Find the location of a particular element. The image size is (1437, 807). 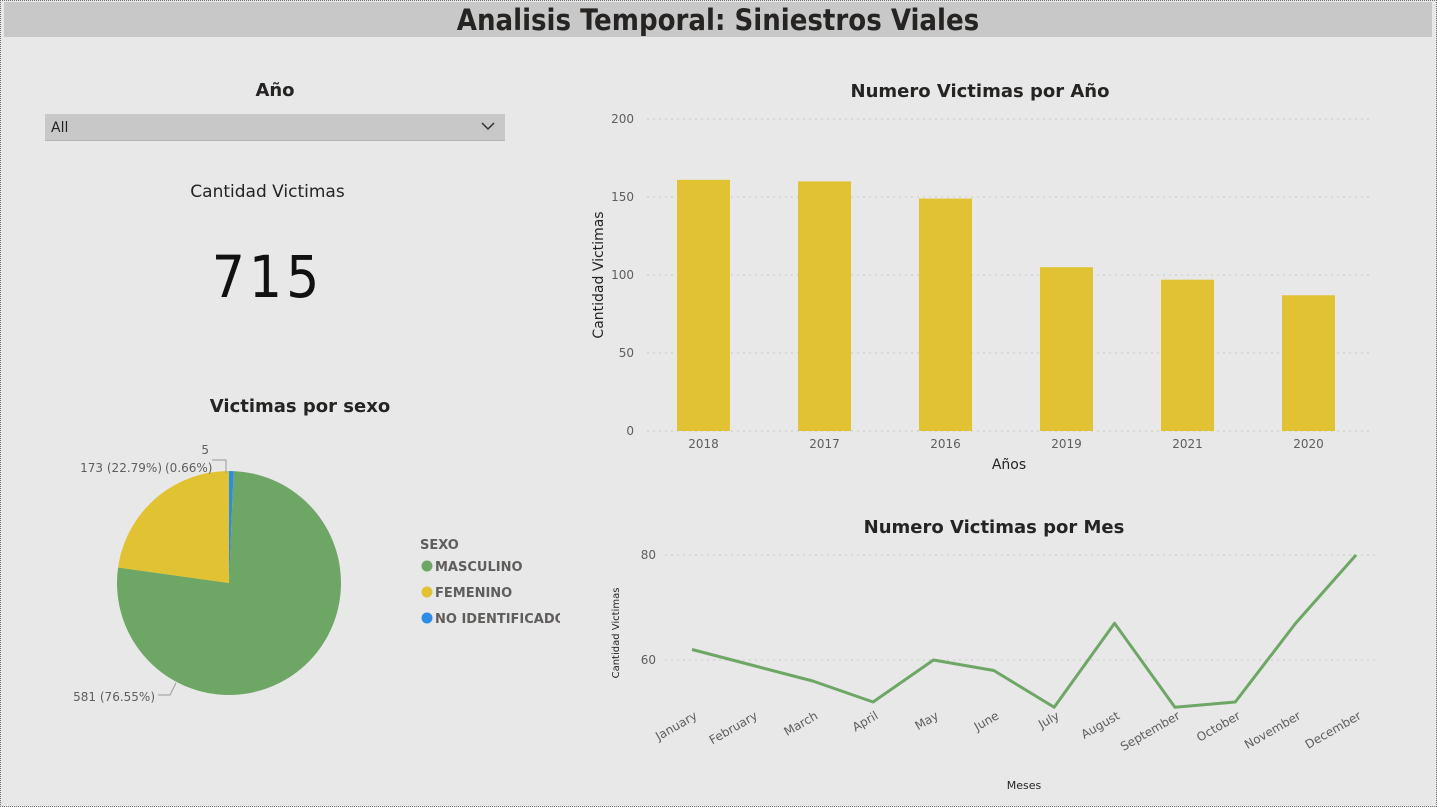

year-slicer-dropdown: All is located at coordinates (275, 127).